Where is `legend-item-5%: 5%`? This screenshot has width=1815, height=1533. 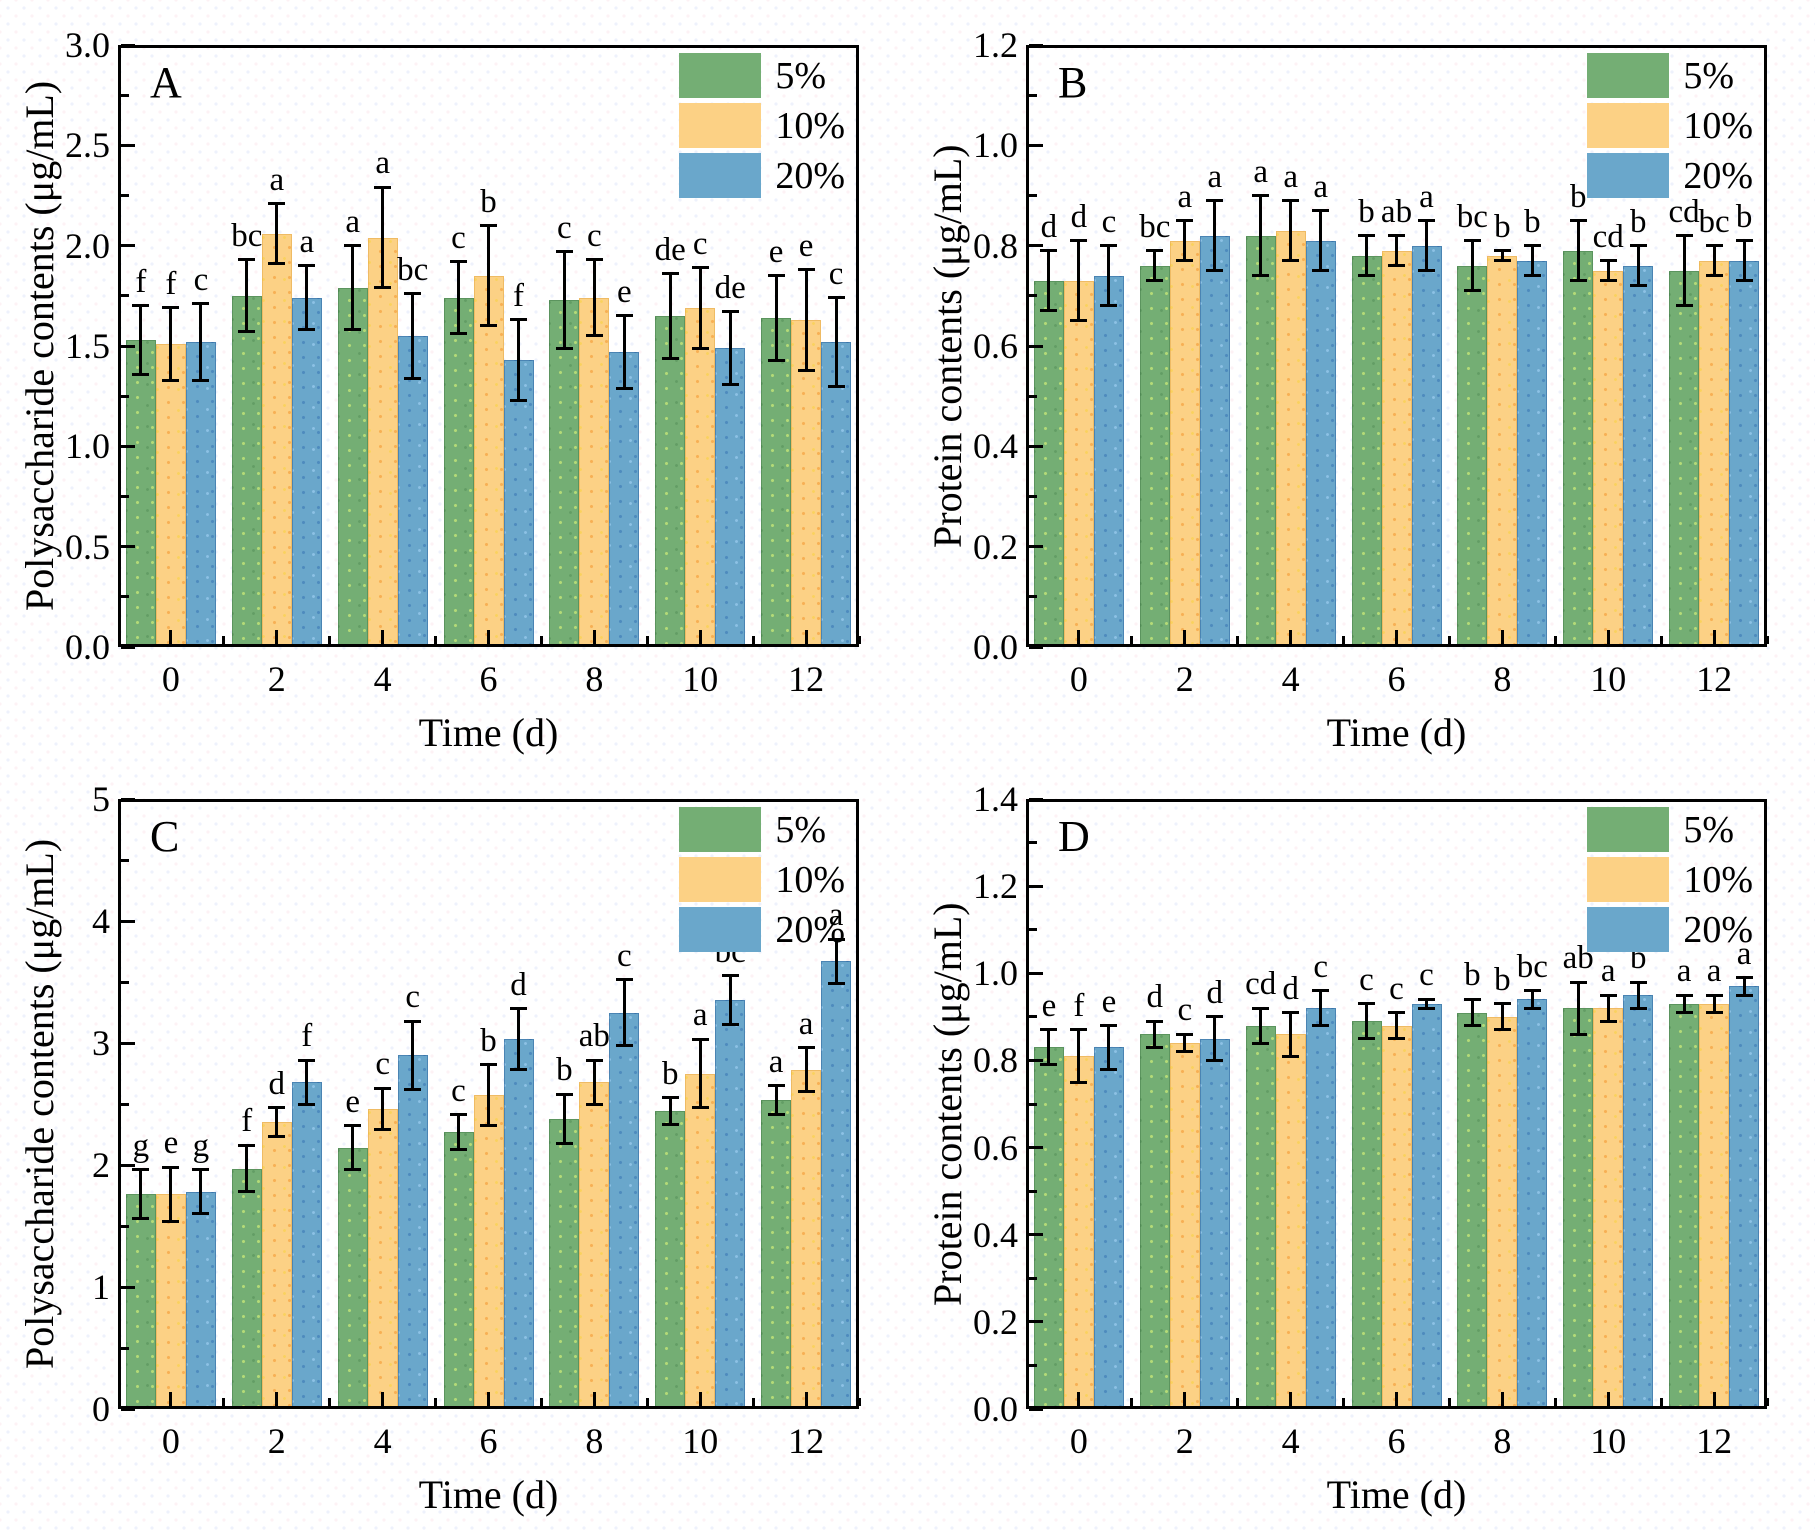 legend-item-5%: 5% is located at coordinates (1670, 75).